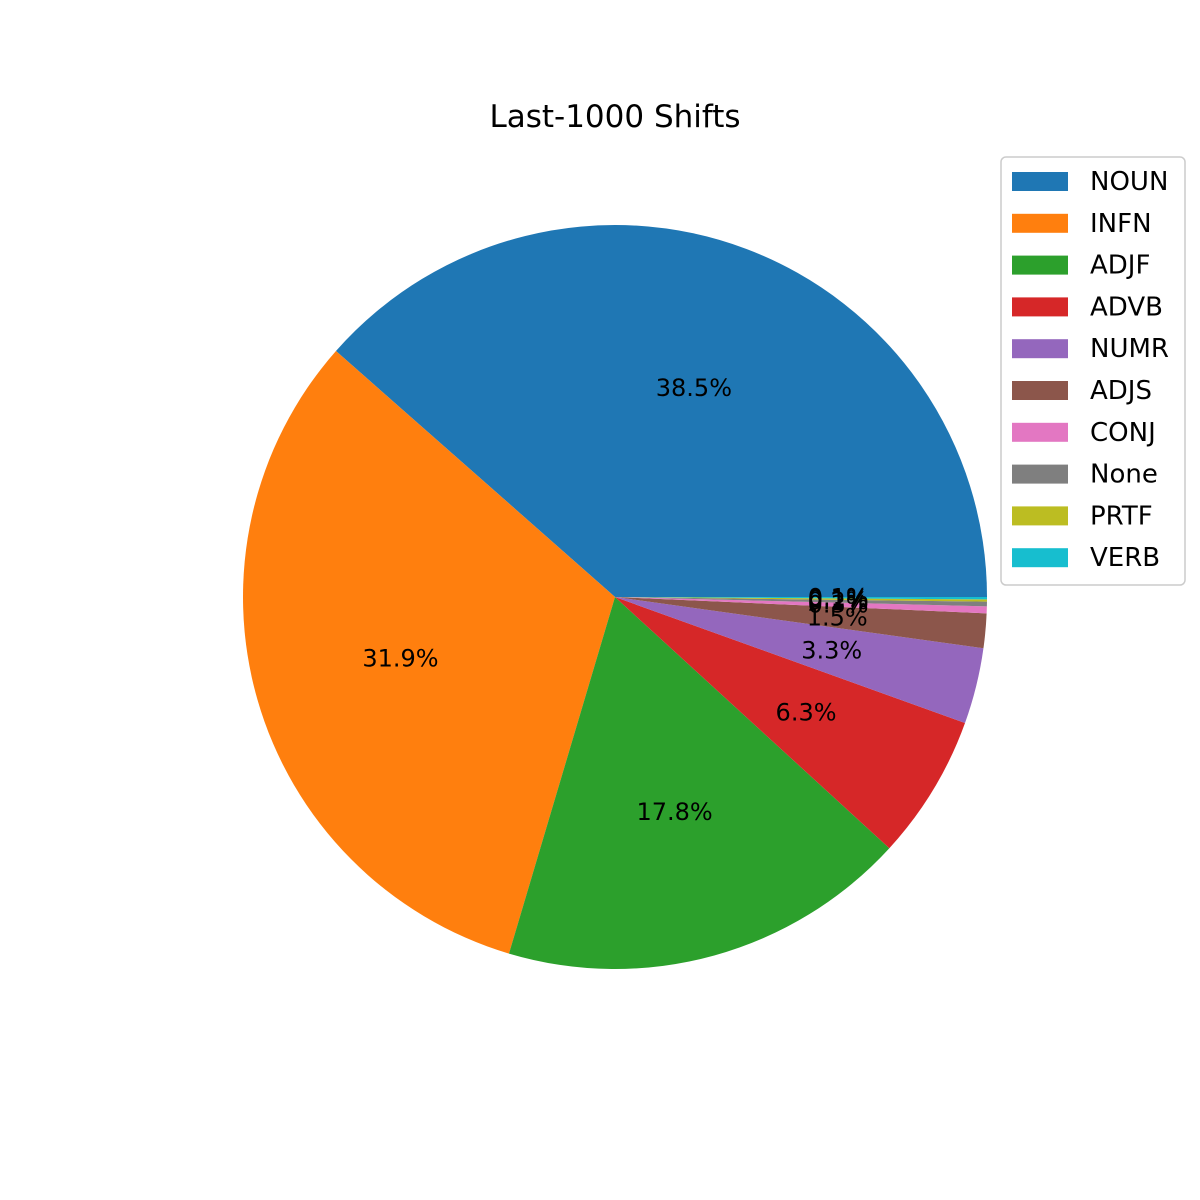  Describe the element at coordinates (1120, 266) in the screenshot. I see `legend-label-adjf: ADJF` at that location.